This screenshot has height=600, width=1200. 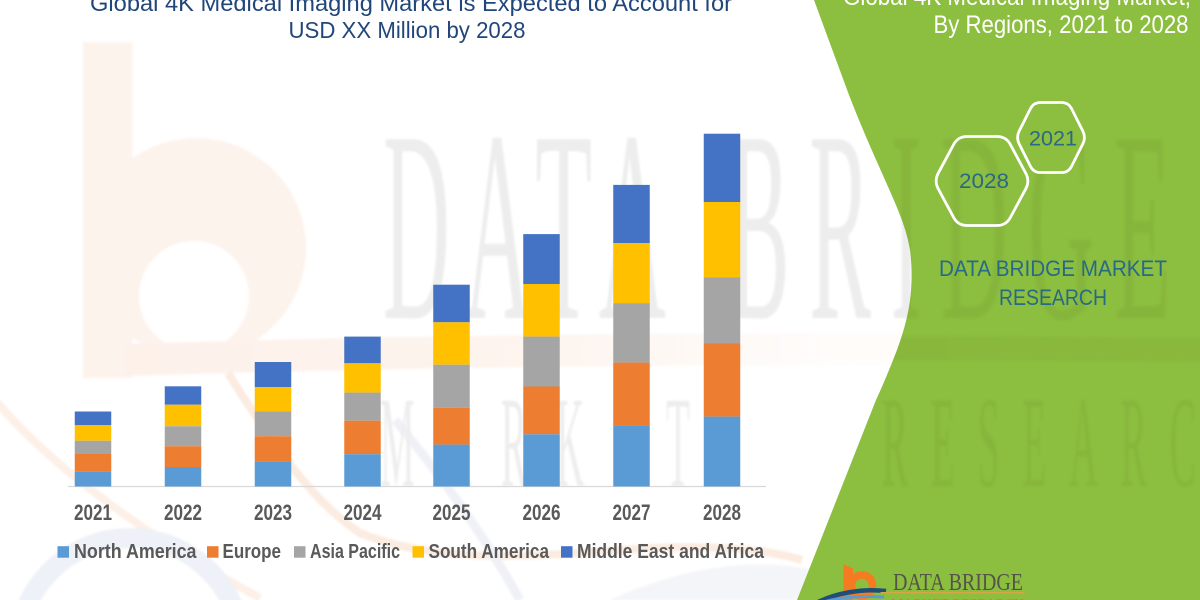 What do you see at coordinates (355, 552) in the screenshot?
I see `svg-text: Asia Pacific` at bounding box center [355, 552].